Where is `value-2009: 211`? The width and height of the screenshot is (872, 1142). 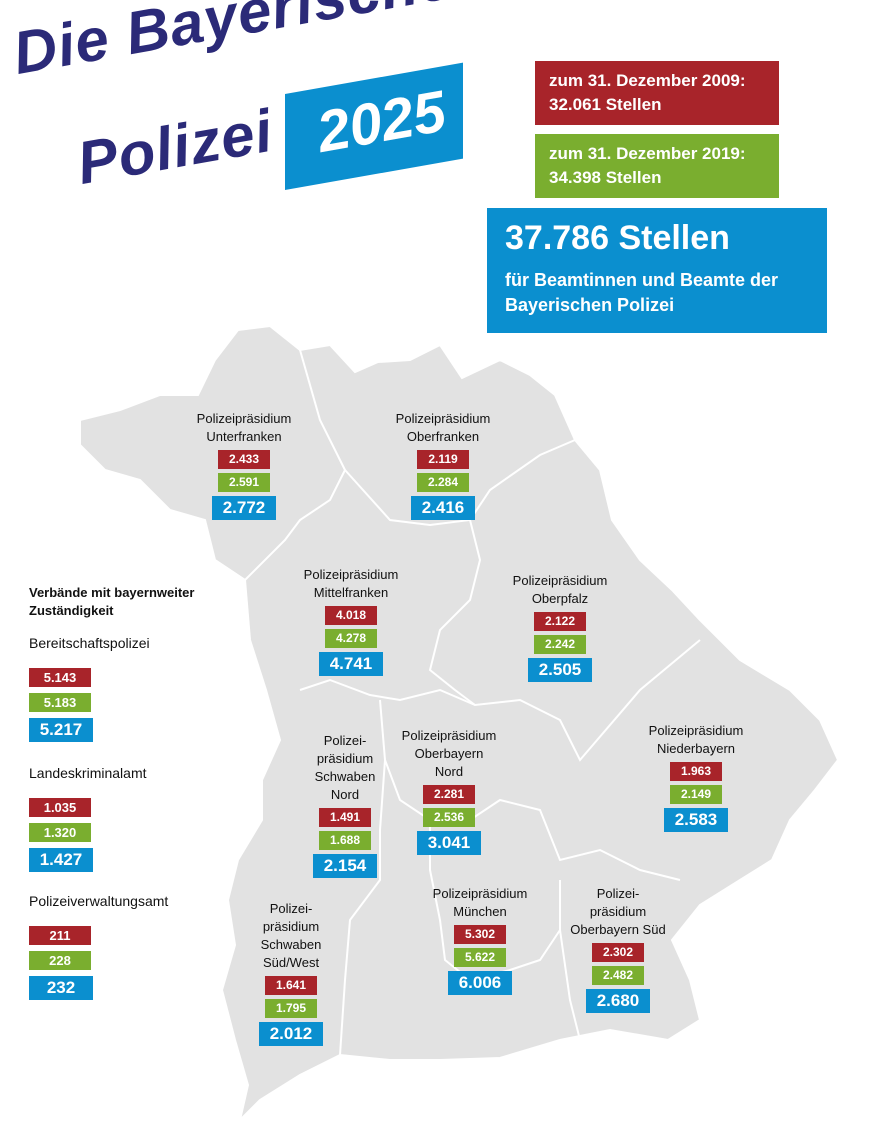
value-2009: 211 is located at coordinates (60, 935).